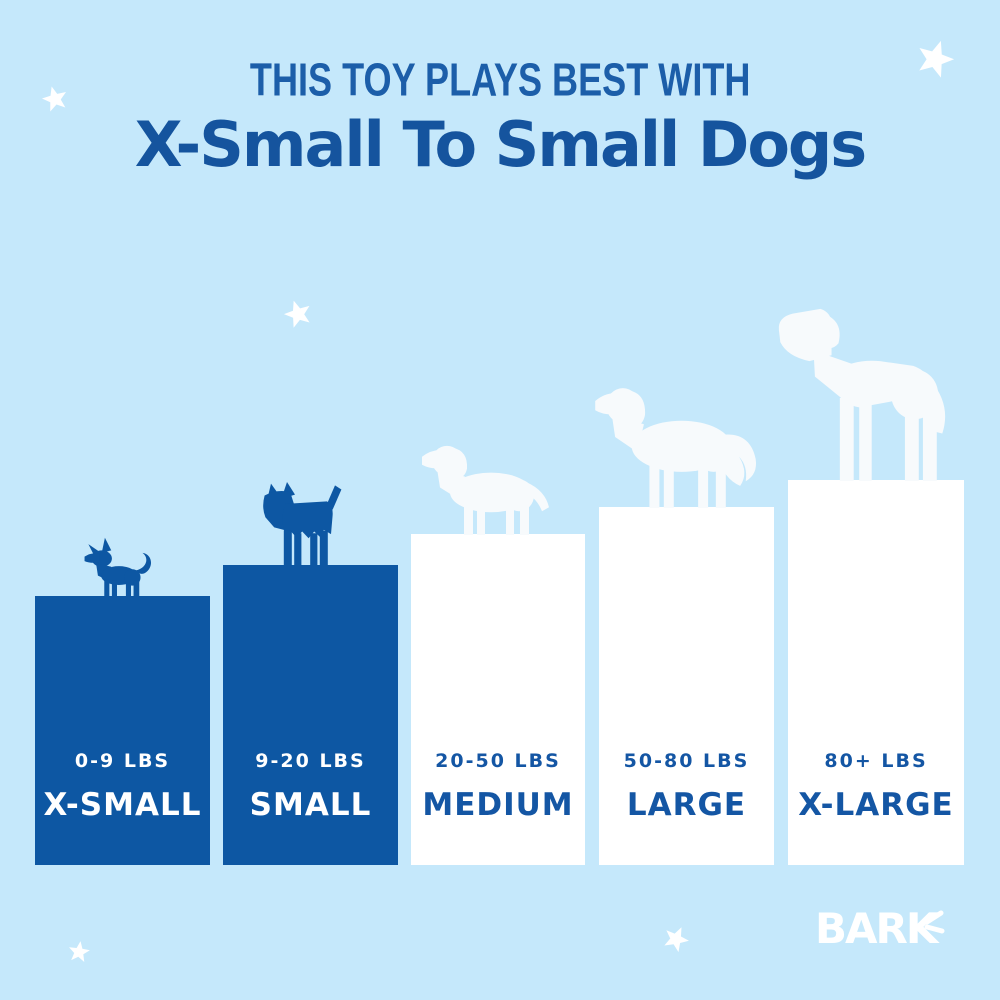 The width and height of the screenshot is (1000, 1000). What do you see at coordinates (117, 565) in the screenshot?
I see `chihuahua-icon` at bounding box center [117, 565].